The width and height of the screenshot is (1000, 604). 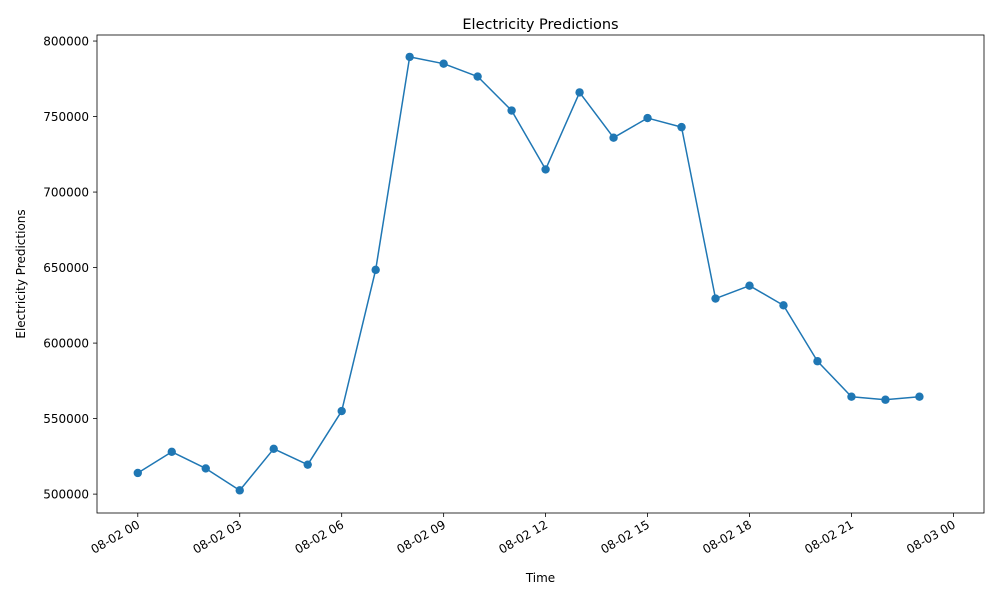 What do you see at coordinates (829, 536) in the screenshot?
I see `x-tick-label: 08-02 21` at bounding box center [829, 536].